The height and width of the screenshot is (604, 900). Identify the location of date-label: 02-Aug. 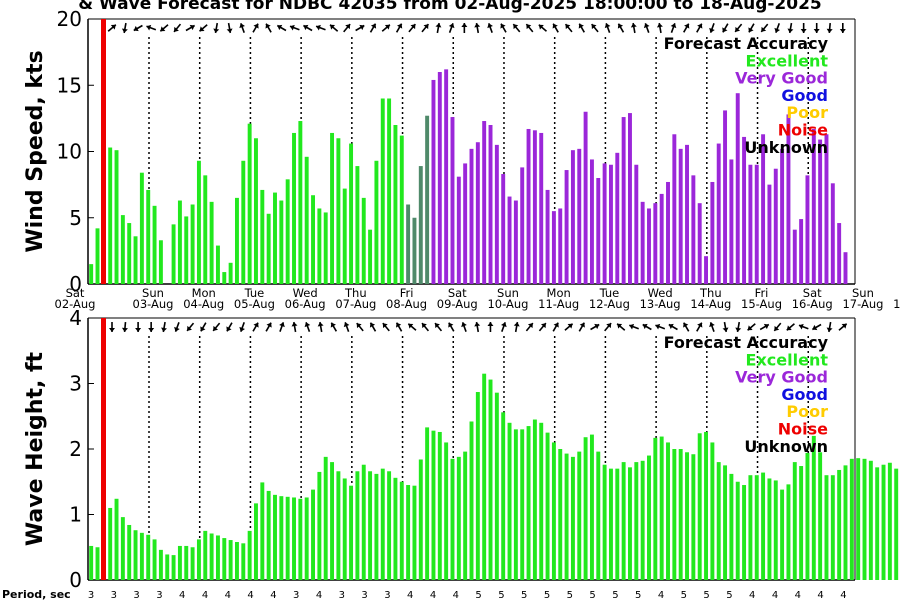
(75, 304).